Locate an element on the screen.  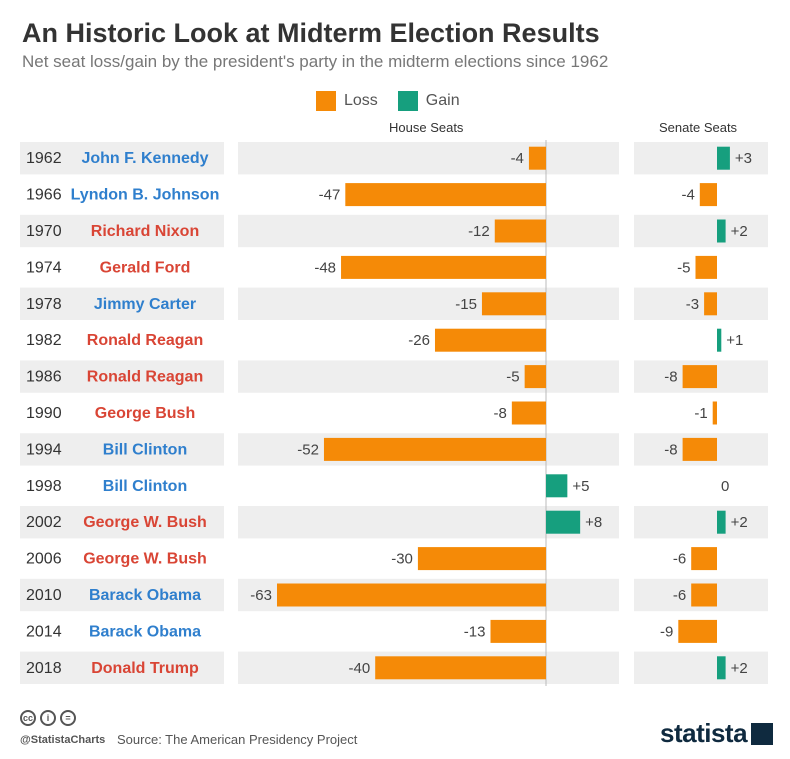
year-label: 2018 is located at coordinates (44, 668).